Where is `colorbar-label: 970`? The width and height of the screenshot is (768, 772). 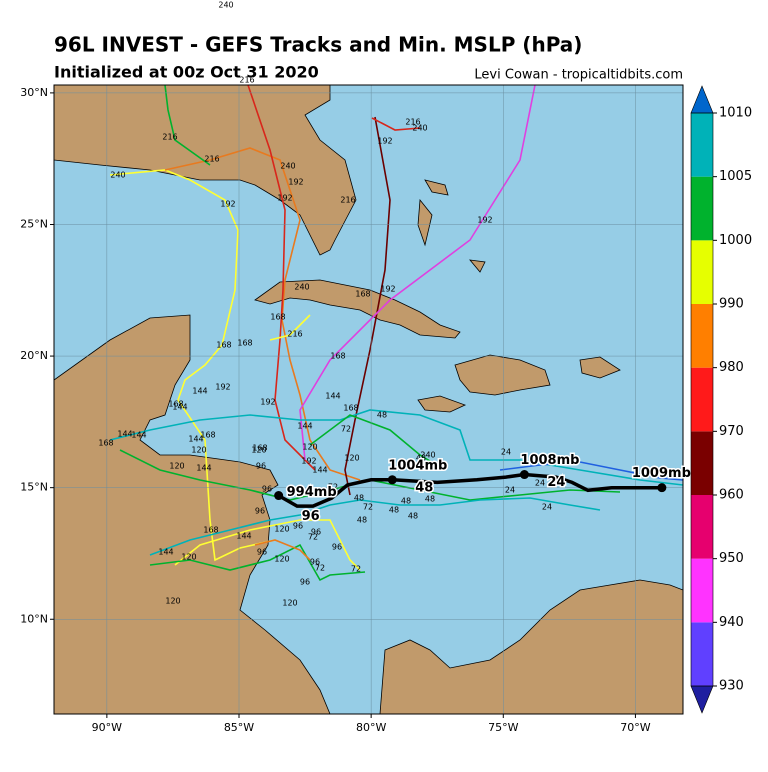 colorbar-label: 970 is located at coordinates (731, 431).